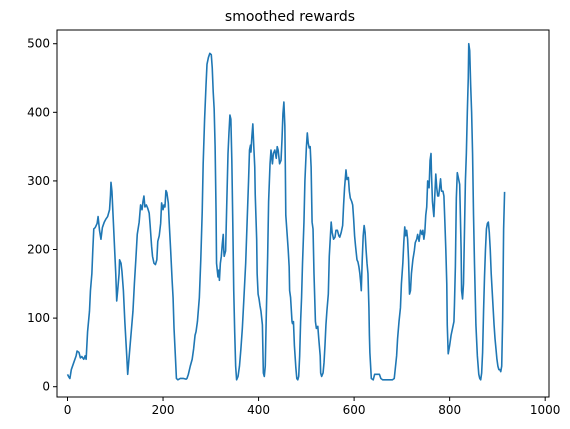 This screenshot has height=429, width=570. I want to click on y-tick-label: 0, so click(46, 387).